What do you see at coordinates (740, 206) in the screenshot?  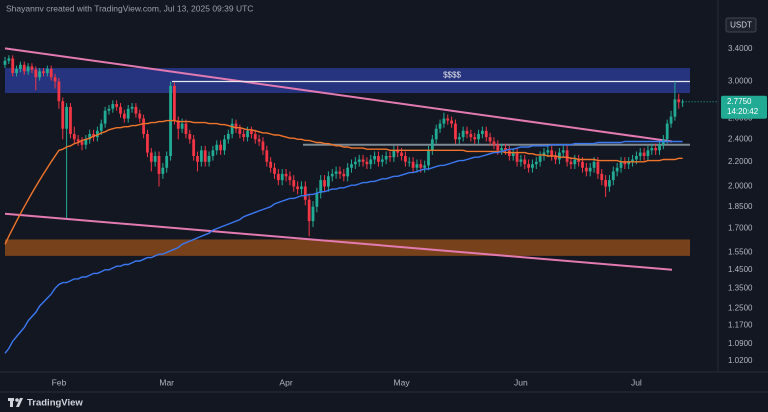 I see `y-tick-label: 1.8500` at bounding box center [740, 206].